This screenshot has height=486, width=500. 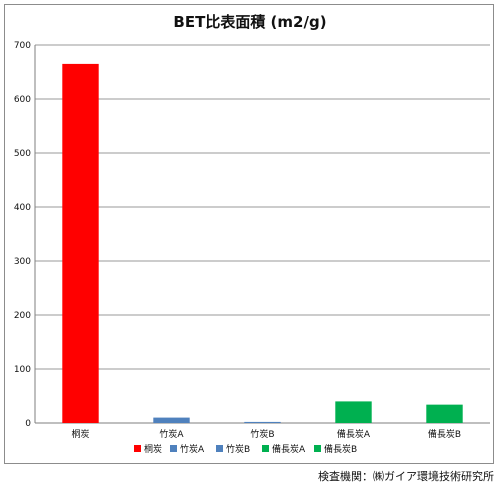 What do you see at coordinates (153, 449) in the screenshot?
I see `legend-label: 桐炭` at bounding box center [153, 449].